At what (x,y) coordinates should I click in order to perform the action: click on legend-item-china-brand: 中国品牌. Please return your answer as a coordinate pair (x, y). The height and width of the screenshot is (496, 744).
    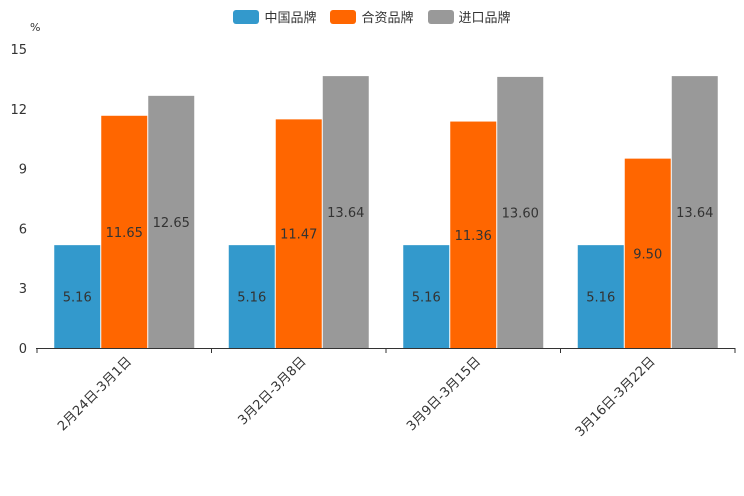
    Looking at the image, I should click on (274, 16).